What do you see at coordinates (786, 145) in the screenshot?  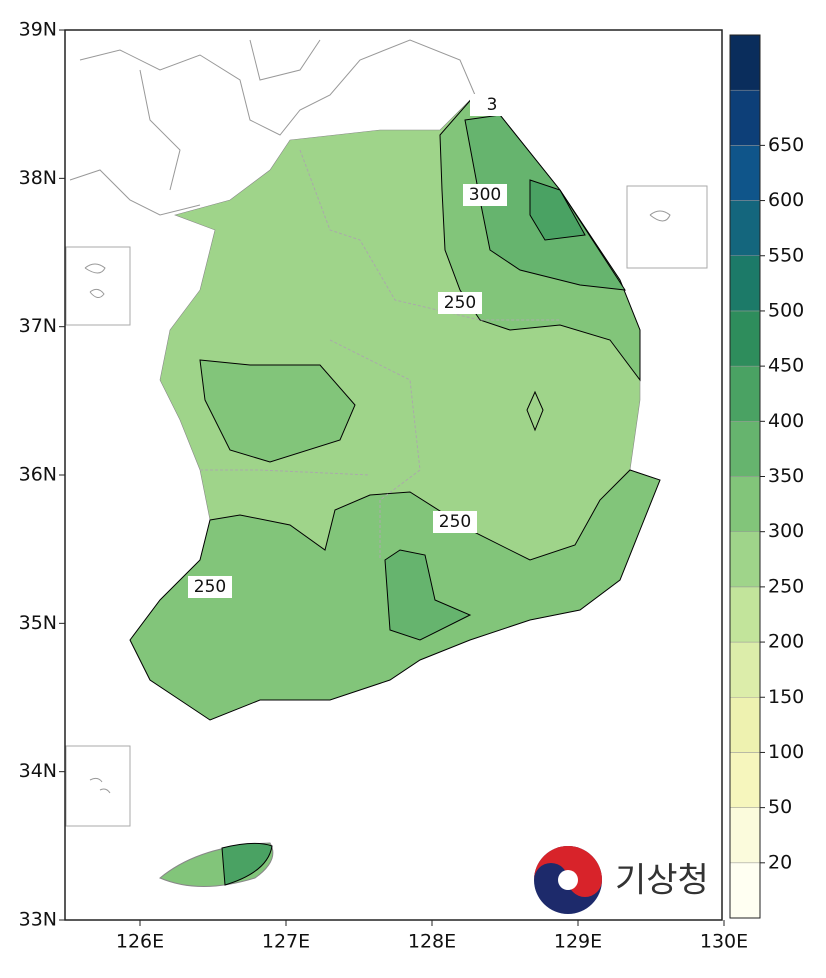 I see `colorbar-label: 650` at bounding box center [786, 145].